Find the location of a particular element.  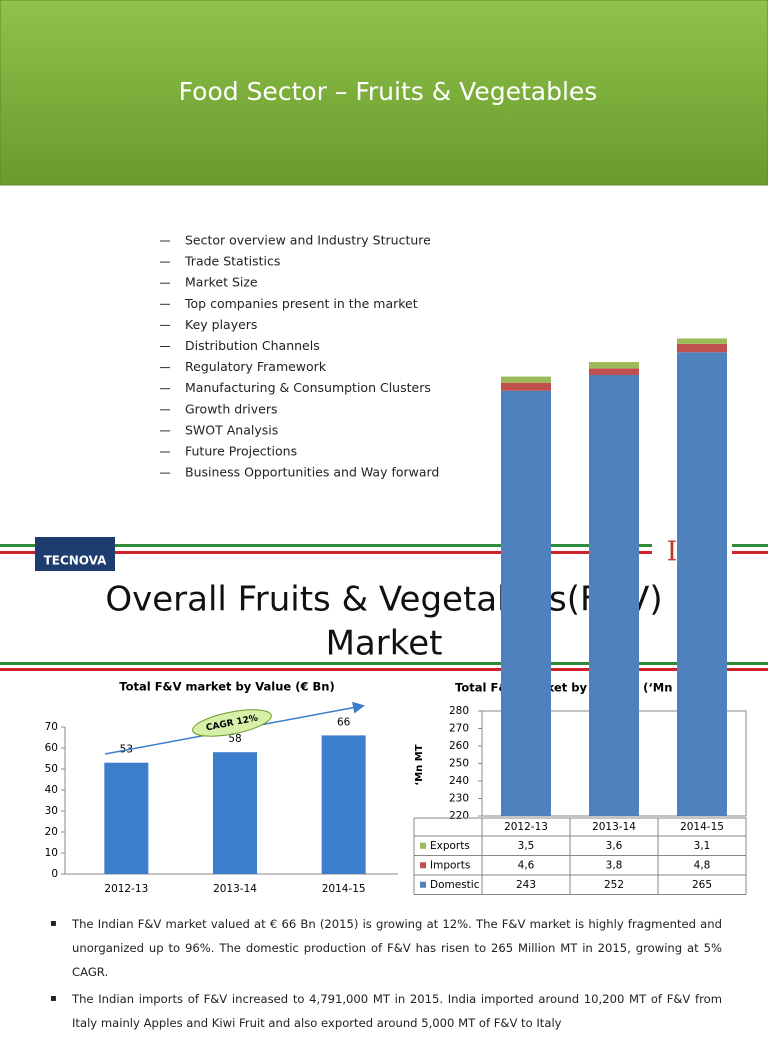

y-tick-label: 30 is located at coordinates (51, 811).